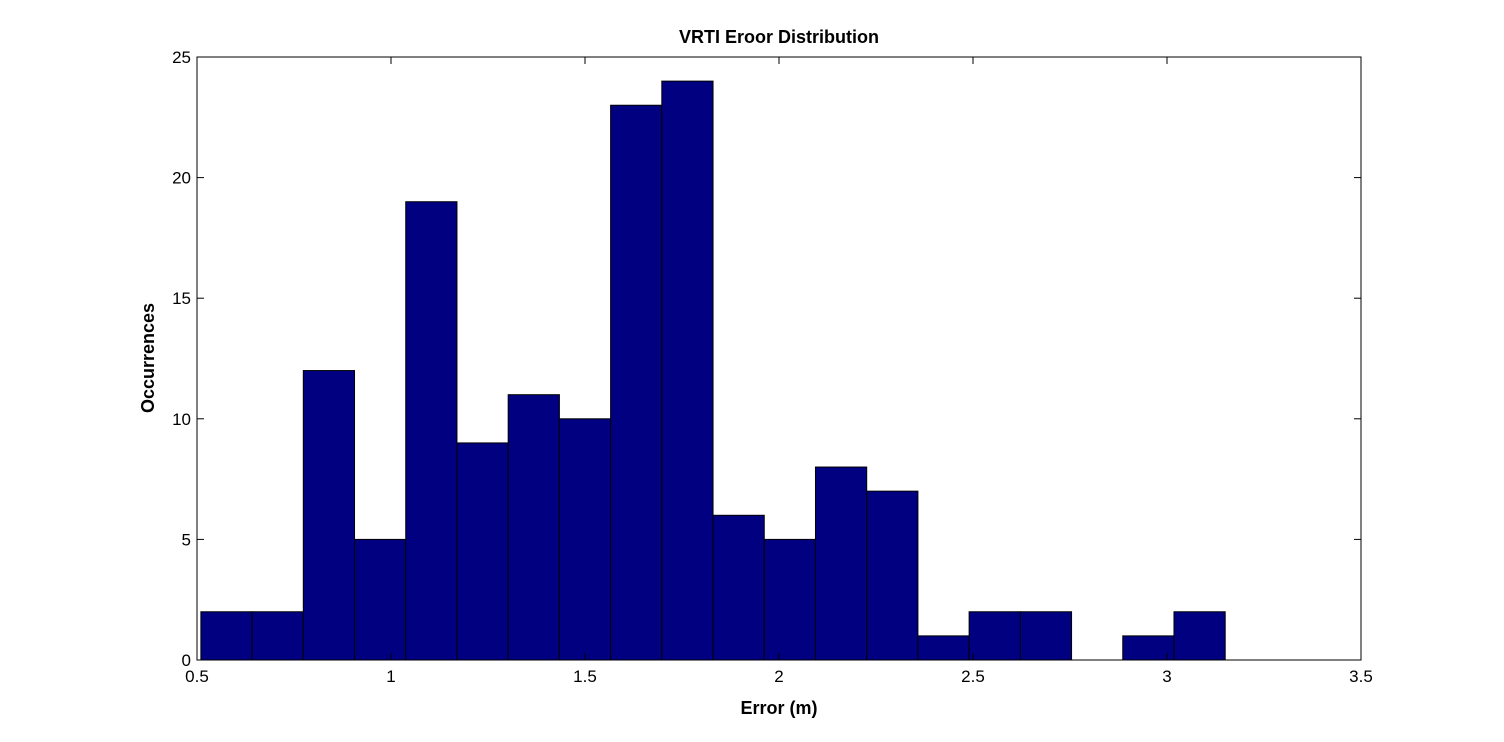 This screenshot has height=742, width=1504. Describe the element at coordinates (148, 358) in the screenshot. I see `y-axis-label: Occurrences` at that location.